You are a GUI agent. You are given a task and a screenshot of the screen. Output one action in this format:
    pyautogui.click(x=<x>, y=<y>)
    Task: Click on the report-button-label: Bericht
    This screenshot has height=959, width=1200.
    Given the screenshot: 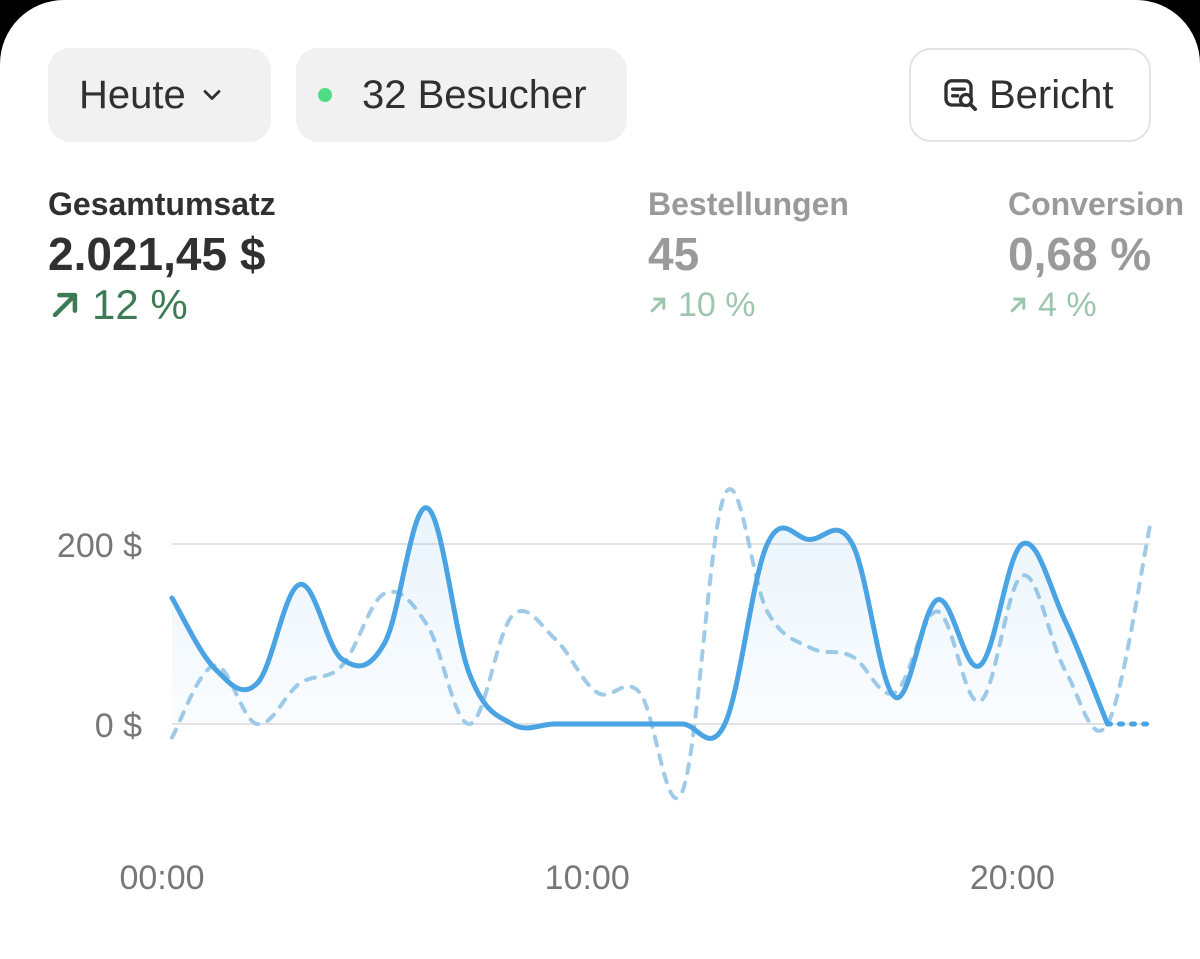 What is the action you would take?
    pyautogui.click(x=1051, y=94)
    